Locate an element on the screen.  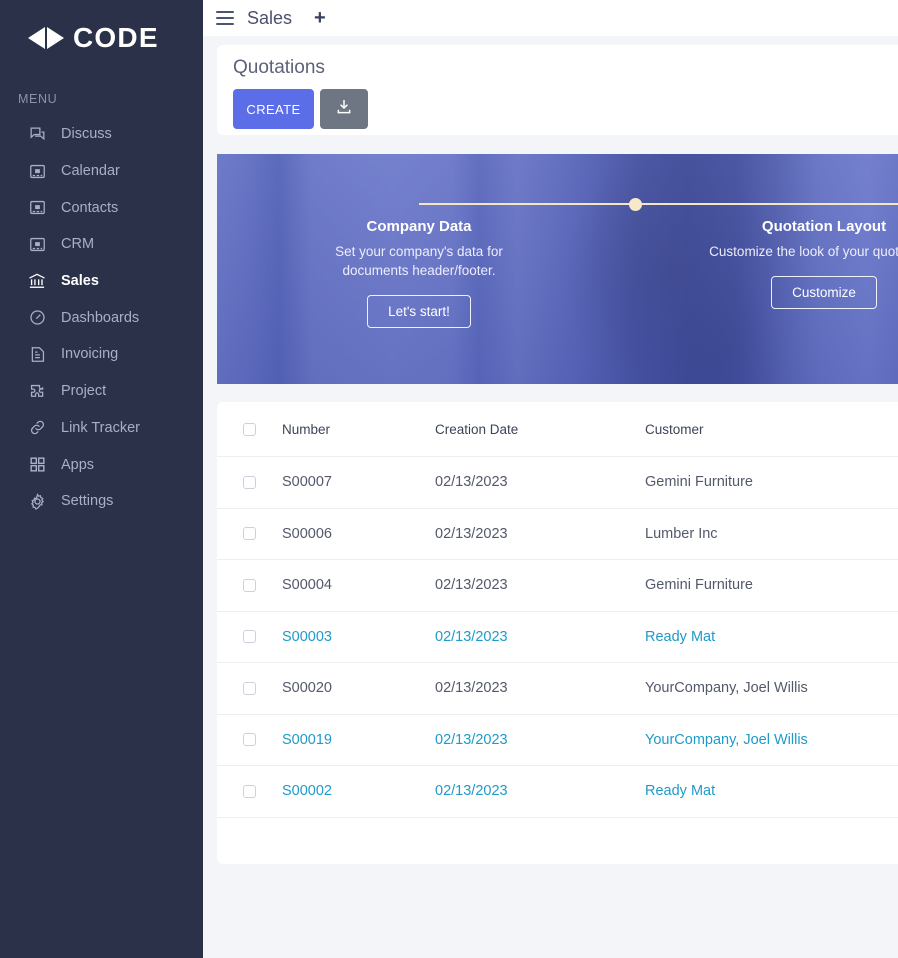
sidebar-item-label: Settings is located at coordinates (87, 501).